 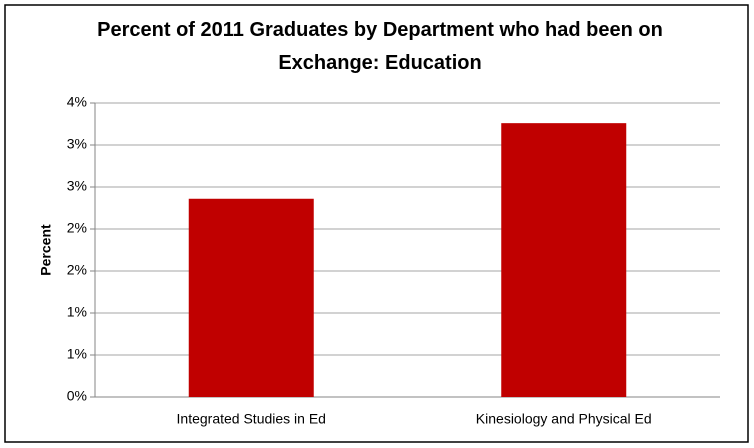 I want to click on y-axis-label: Percent, so click(x=46, y=250).